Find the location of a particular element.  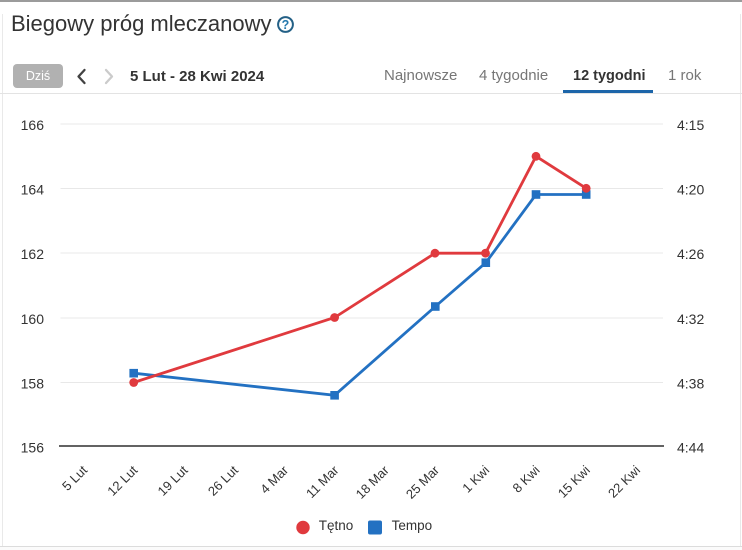

svg-text: 4:38 is located at coordinates (690, 383).